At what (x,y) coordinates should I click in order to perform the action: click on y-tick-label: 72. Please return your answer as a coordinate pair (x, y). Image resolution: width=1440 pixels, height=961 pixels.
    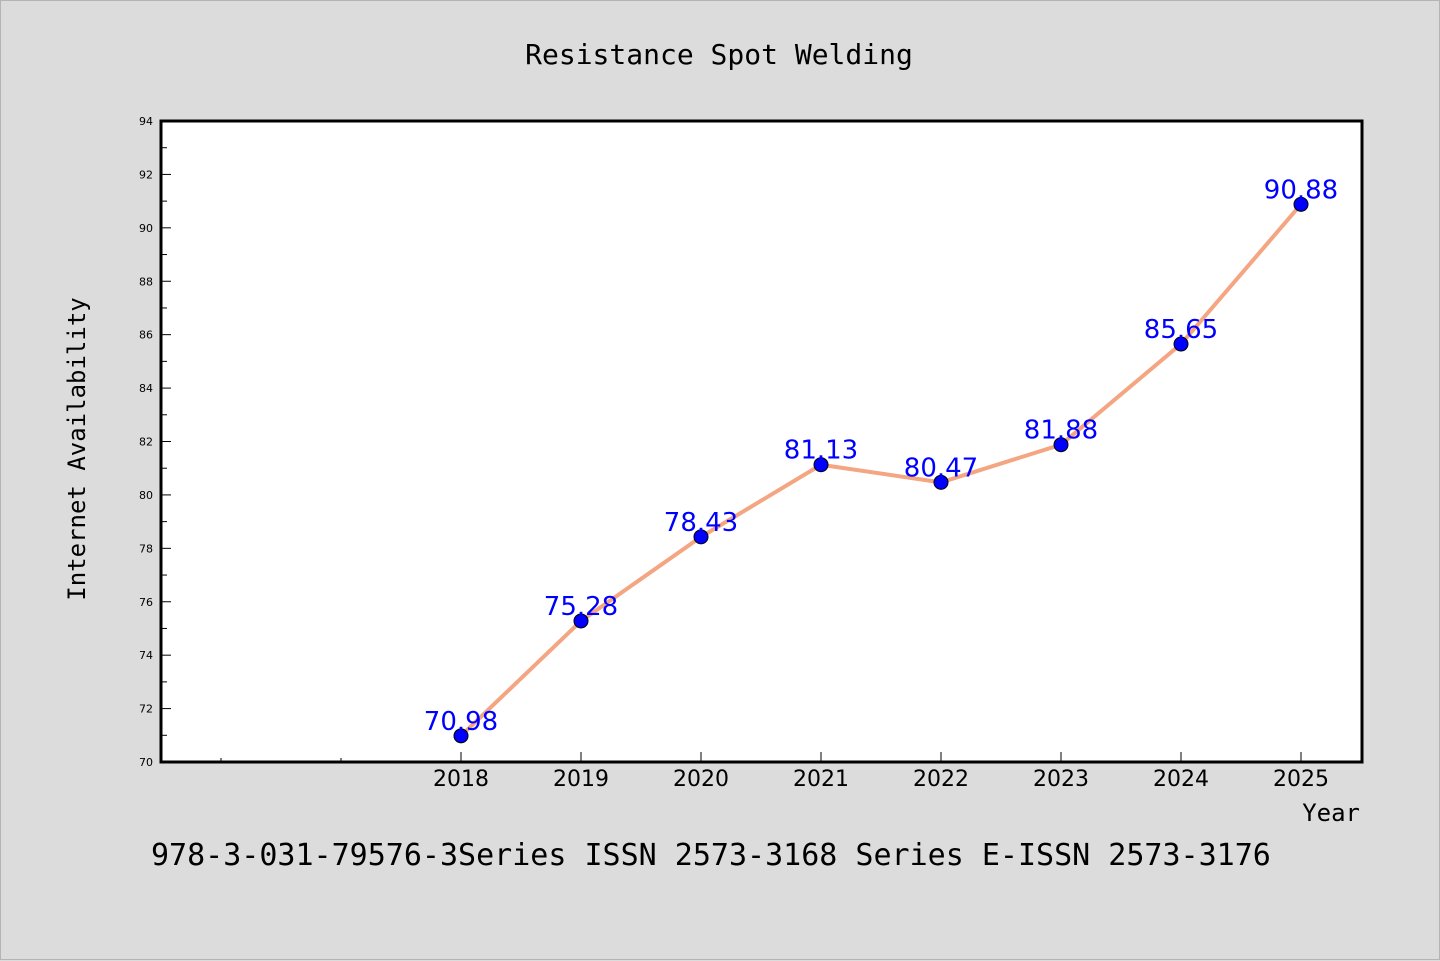
    Looking at the image, I should click on (146, 709).